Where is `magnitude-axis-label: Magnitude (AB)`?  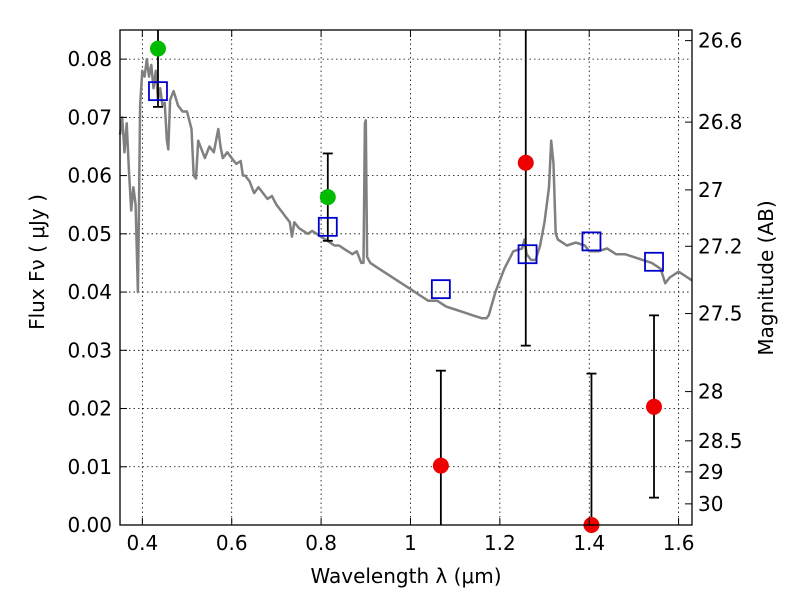
magnitude-axis-label: Magnitude (AB) is located at coordinates (766, 277).